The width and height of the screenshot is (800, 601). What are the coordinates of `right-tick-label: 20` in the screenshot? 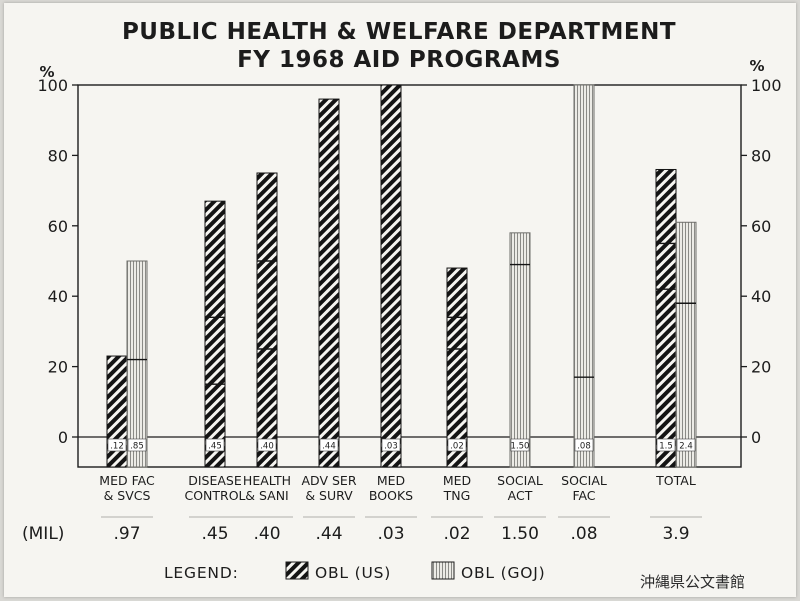 It's located at (761, 367).